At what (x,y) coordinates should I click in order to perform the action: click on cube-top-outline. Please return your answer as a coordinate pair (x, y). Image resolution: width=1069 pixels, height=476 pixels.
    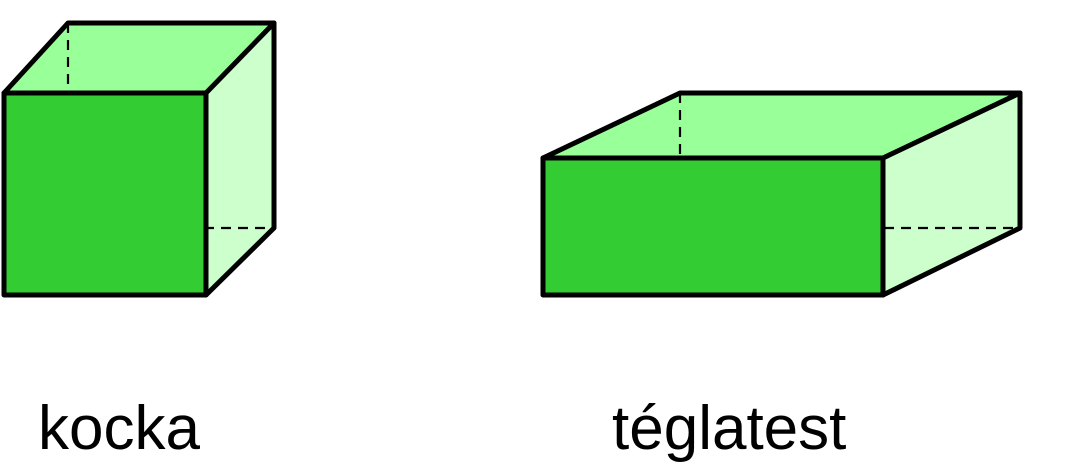
    Looking at the image, I should click on (139, 58).